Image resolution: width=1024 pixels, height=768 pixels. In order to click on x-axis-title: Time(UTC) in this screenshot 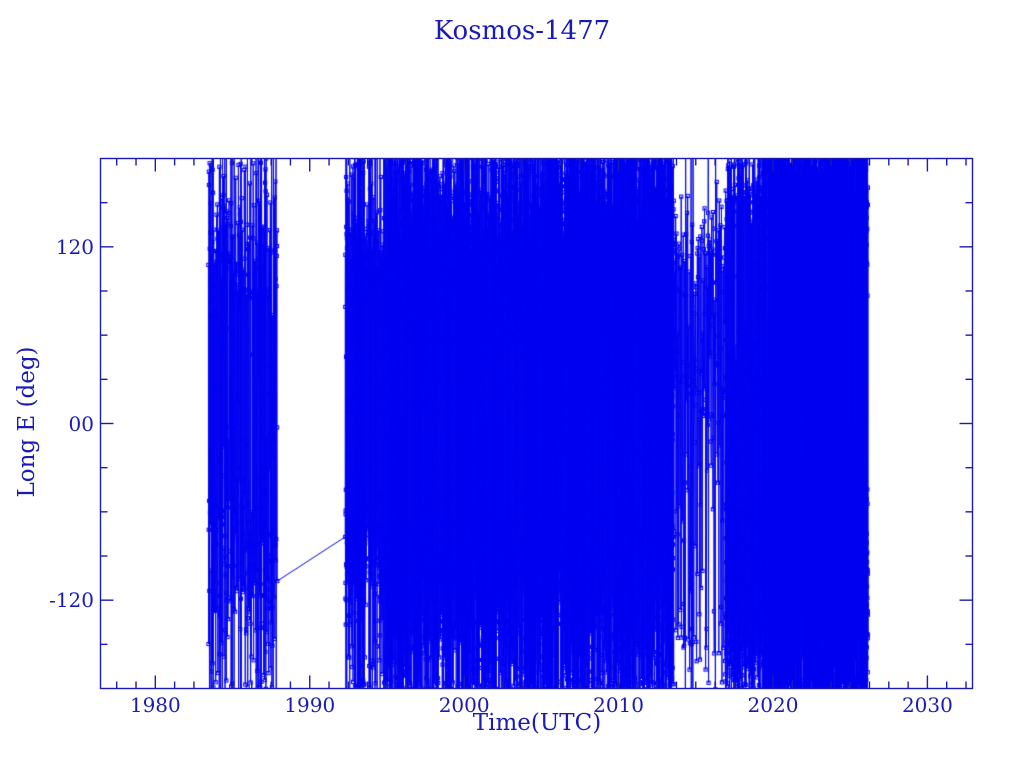, I will do `click(537, 723)`.